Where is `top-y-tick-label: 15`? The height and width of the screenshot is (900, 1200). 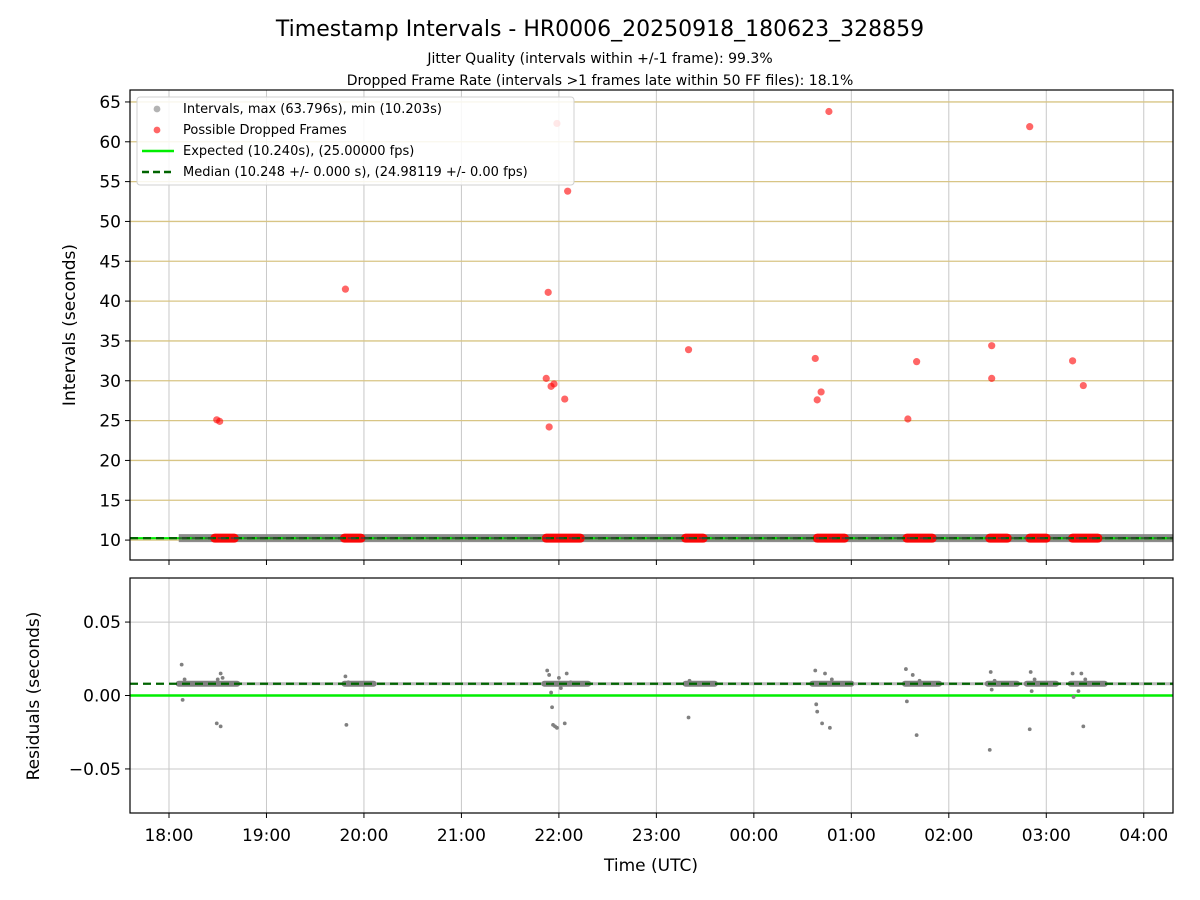 top-y-tick-label: 15 is located at coordinates (110, 501).